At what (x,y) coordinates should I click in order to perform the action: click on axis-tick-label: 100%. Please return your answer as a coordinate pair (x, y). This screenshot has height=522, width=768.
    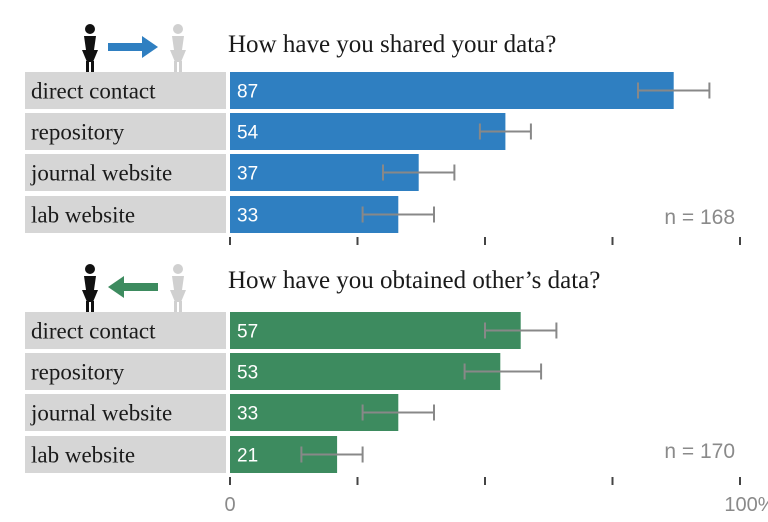
    Looking at the image, I should click on (746, 505).